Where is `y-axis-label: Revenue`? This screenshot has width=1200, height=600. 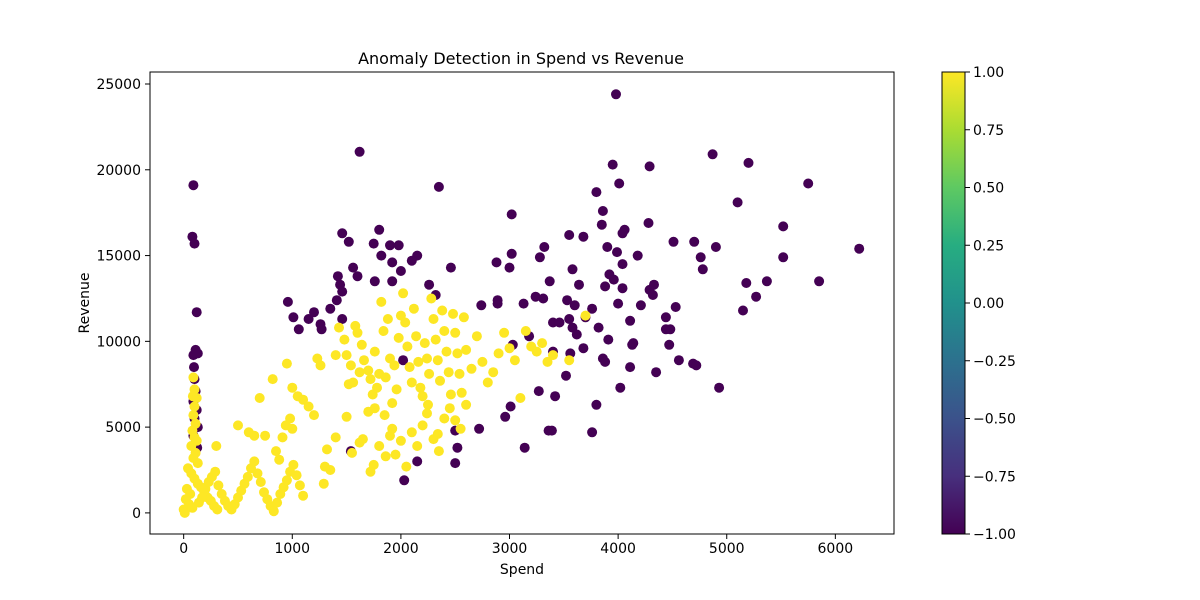
y-axis-label: Revenue is located at coordinates (85, 303).